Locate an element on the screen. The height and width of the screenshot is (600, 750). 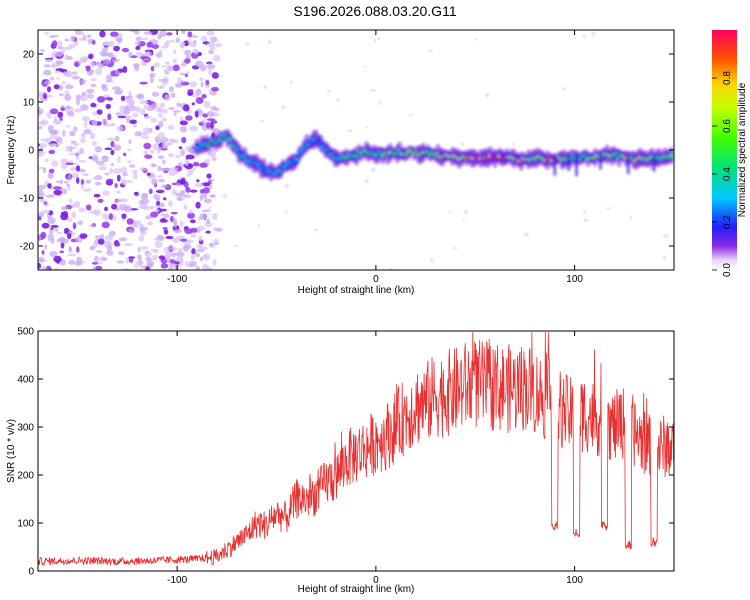
y-tick-label: 500 is located at coordinates (25, 332).